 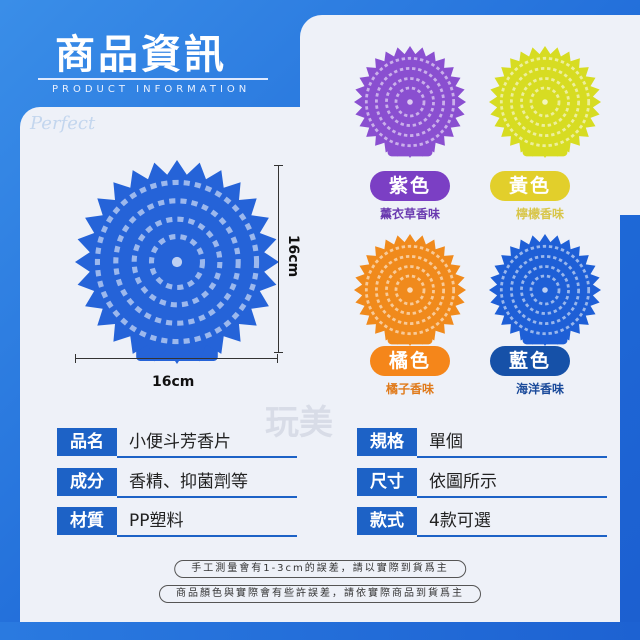 I want to click on width-dimension-line, so click(x=176, y=358).